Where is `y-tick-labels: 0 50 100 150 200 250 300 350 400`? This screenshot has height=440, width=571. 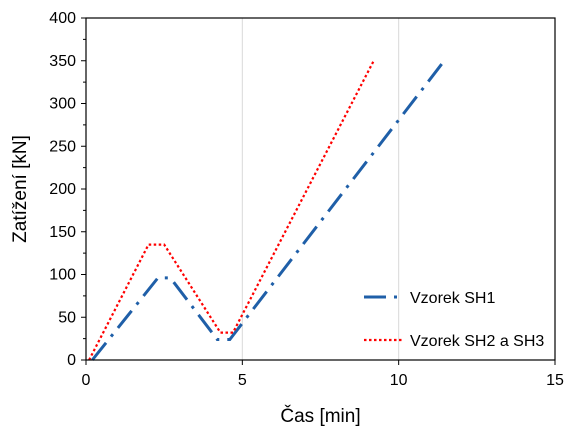 y-tick-labels: 0 50 100 150 200 250 300 350 400 is located at coordinates (62, 189).